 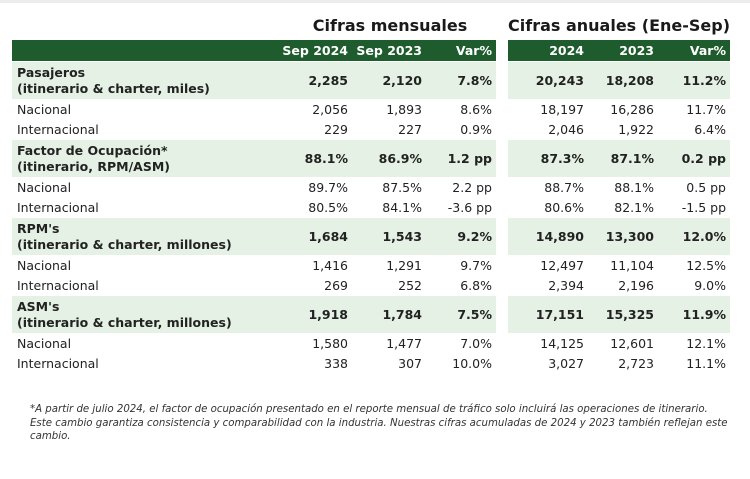 What do you see at coordinates (461, 50) in the screenshot?
I see `col-header-monthly-var: Var%` at bounding box center [461, 50].